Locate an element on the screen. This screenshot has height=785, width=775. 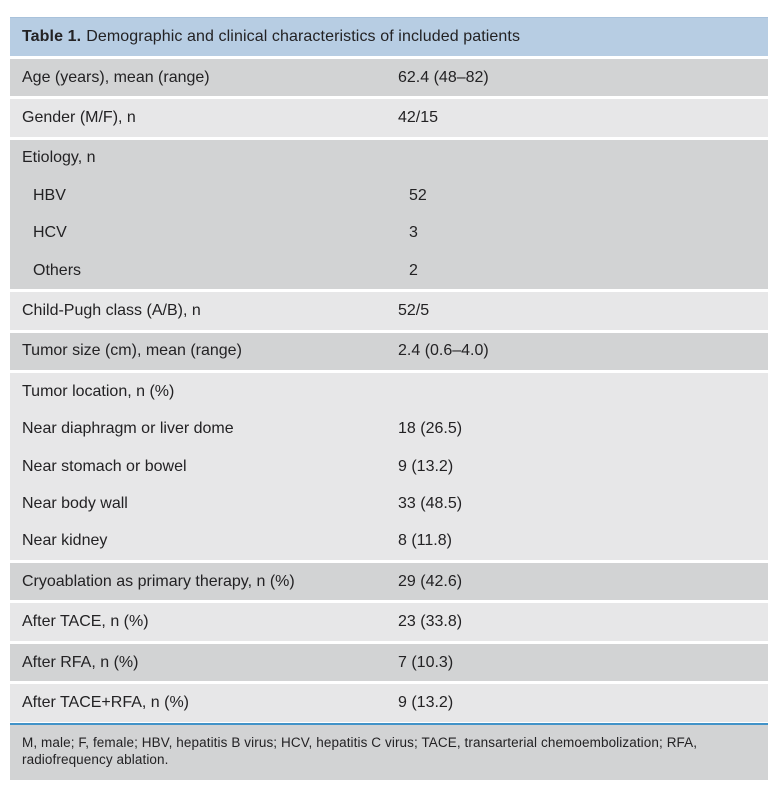
table-row: After TACE, n (%) 23 (33.8) is located at coordinates (389, 621).